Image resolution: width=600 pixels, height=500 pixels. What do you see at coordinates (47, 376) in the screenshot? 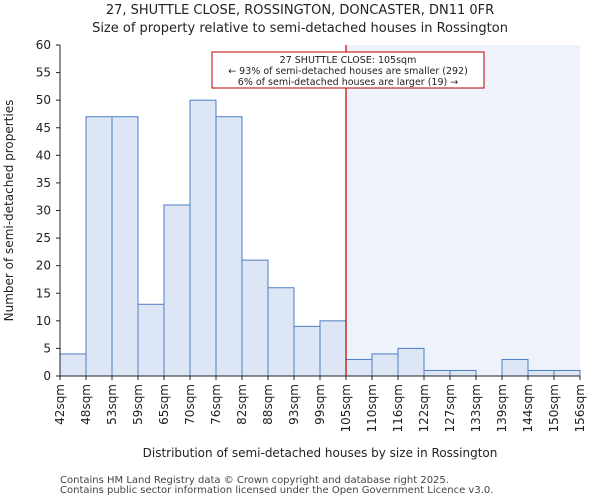
I see `y-tick-label: 0` at bounding box center [47, 376].